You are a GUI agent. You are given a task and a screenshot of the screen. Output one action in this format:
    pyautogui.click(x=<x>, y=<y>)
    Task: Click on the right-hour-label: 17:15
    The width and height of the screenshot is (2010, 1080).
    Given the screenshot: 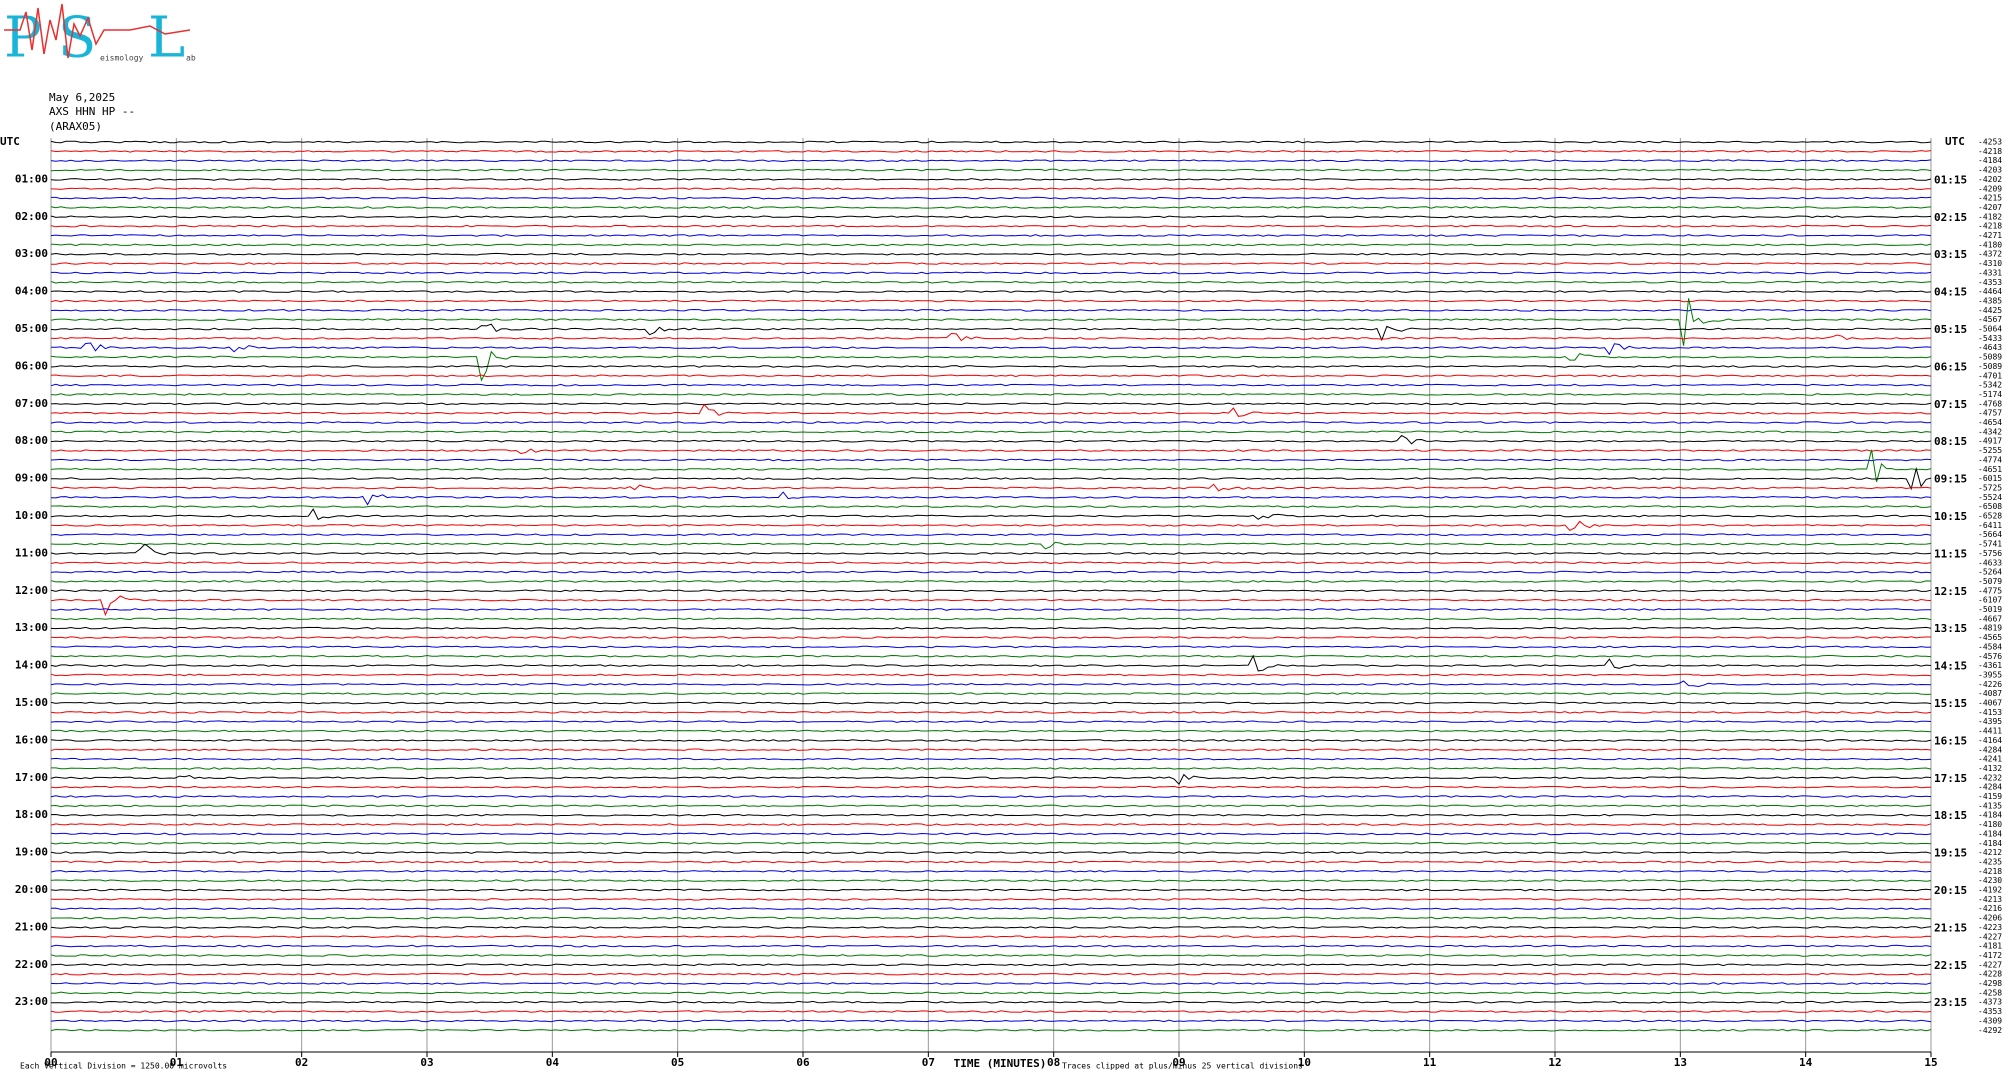 What is the action you would take?
    pyautogui.click(x=1950, y=778)
    